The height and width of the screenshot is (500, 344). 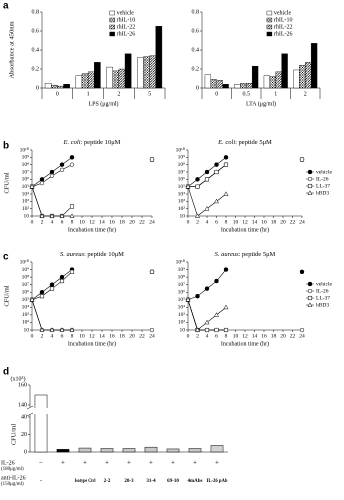 I want to click on legend-label: IL-26, so click(x=322, y=179).